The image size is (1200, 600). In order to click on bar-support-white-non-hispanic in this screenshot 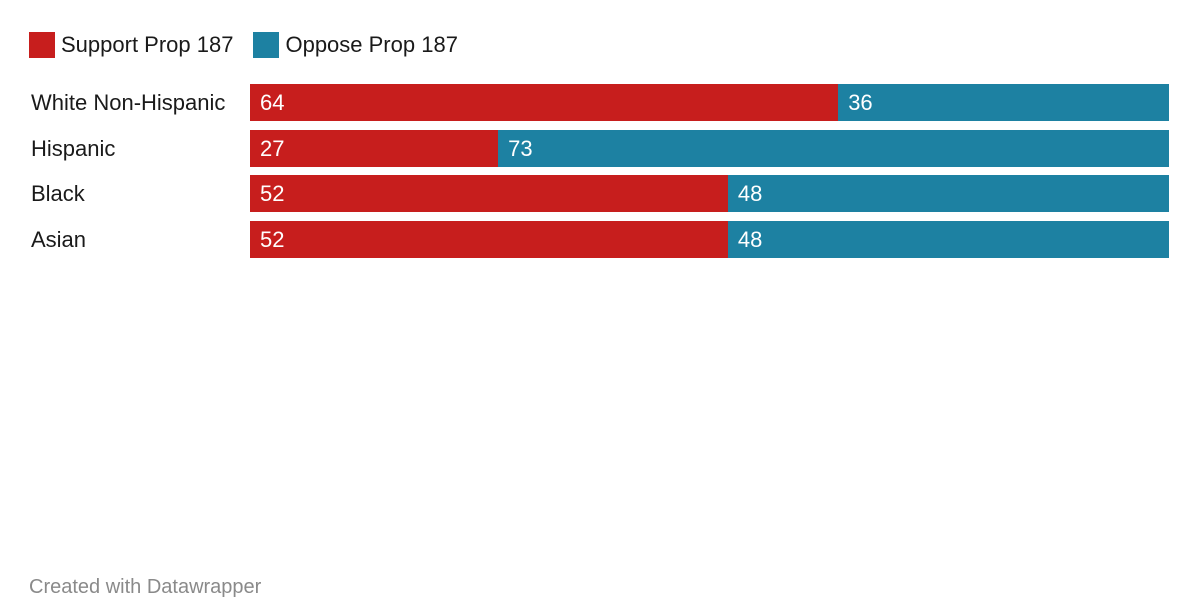, I will do `click(544, 102)`.